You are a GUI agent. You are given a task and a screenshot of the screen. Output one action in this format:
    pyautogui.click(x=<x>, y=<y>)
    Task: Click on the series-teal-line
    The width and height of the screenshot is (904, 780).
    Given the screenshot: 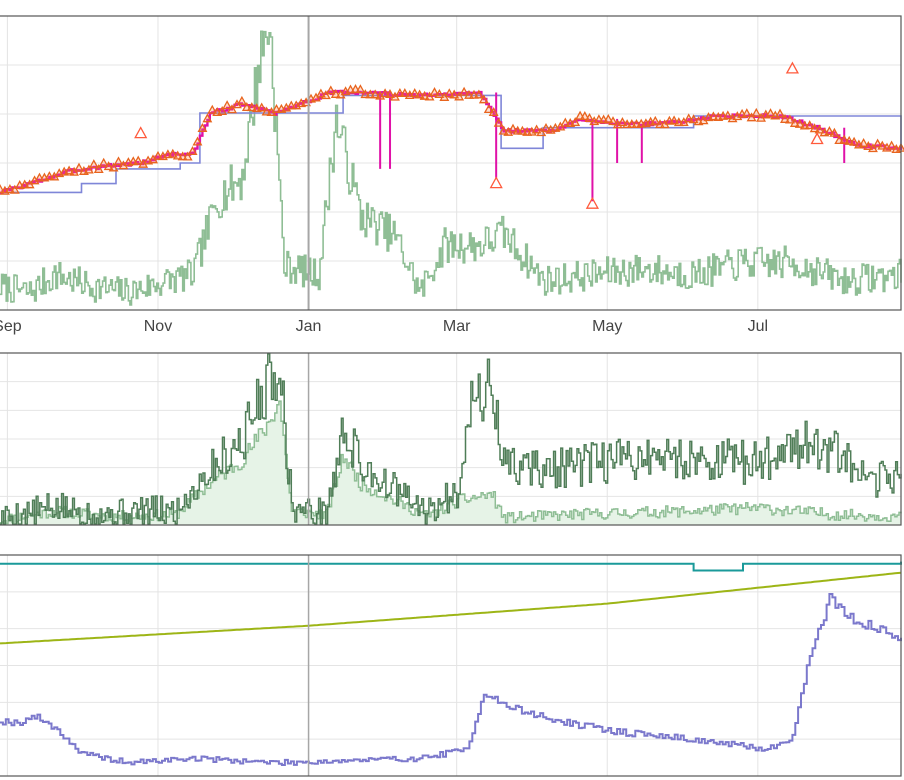 What is the action you would take?
    pyautogui.click(x=451, y=566)
    